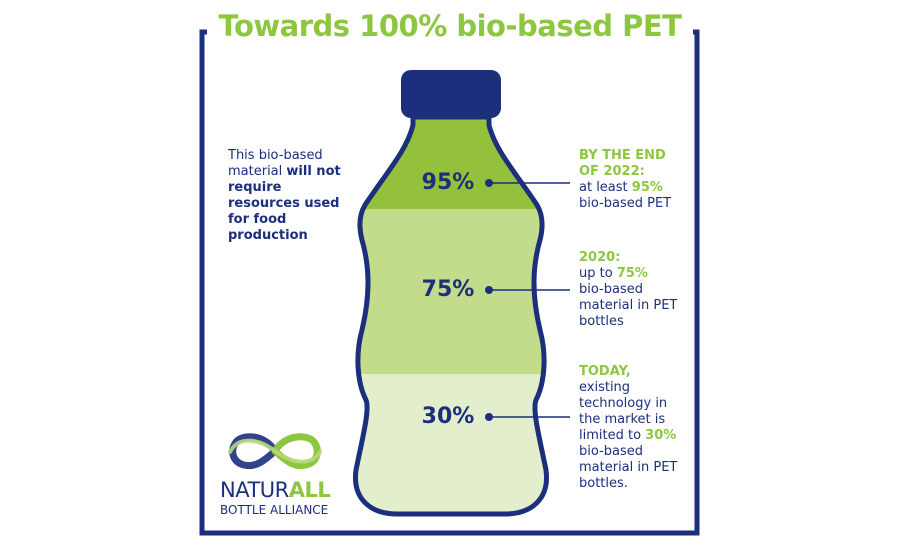 This screenshot has width=900, height=550. What do you see at coordinates (275, 451) in the screenshot?
I see `infinity-loops-icon` at bounding box center [275, 451].